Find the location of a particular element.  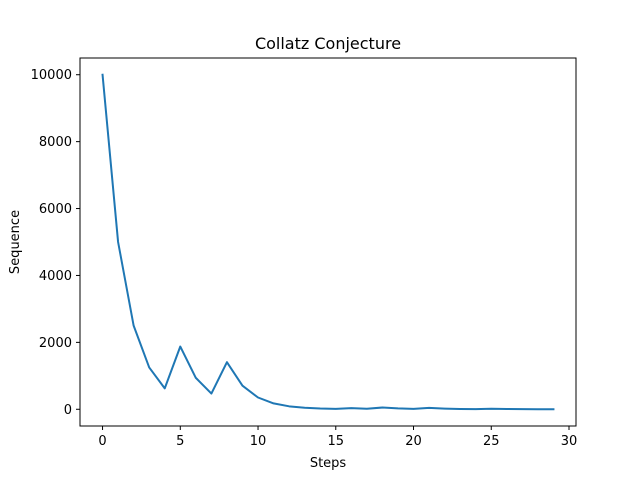

x-tick-label: 0 is located at coordinates (102, 441).